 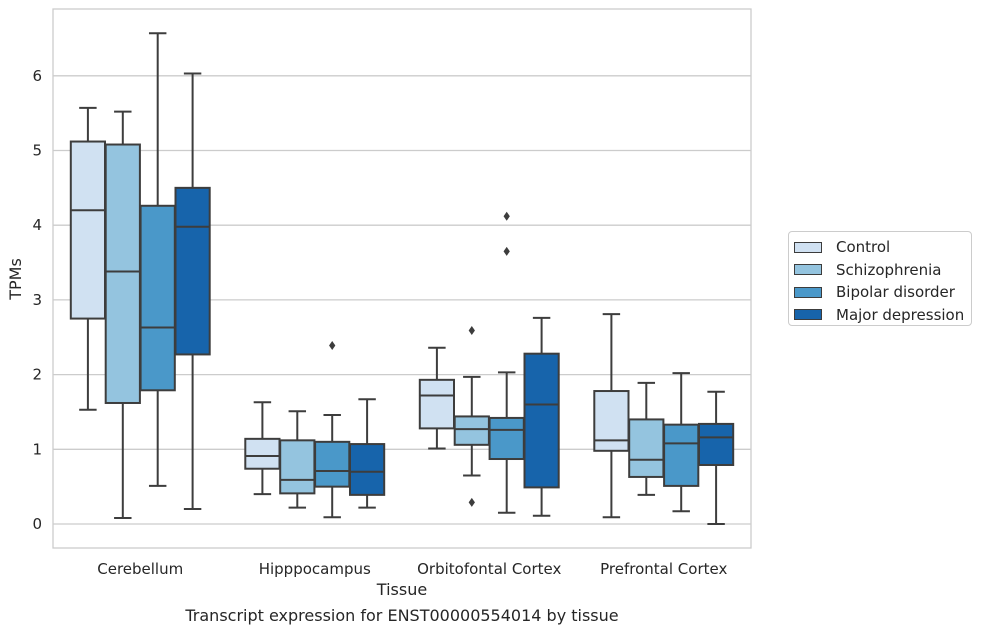 What do you see at coordinates (315, 569) in the screenshot?
I see `x-tick-label: Hipppocampus` at bounding box center [315, 569].